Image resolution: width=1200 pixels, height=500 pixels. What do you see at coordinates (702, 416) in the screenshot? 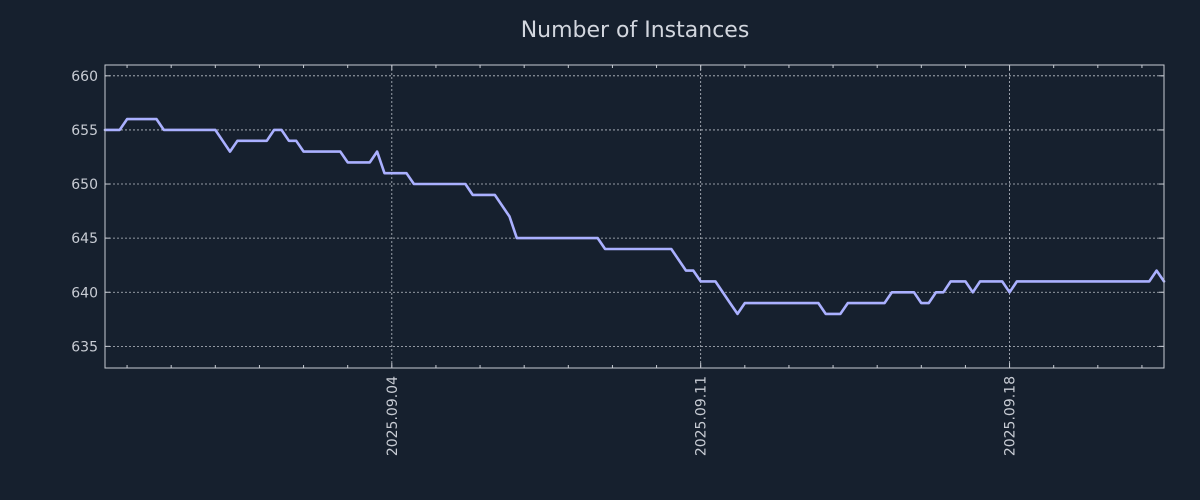
I see `x-tick-label: 2025.09.11` at bounding box center [702, 416].